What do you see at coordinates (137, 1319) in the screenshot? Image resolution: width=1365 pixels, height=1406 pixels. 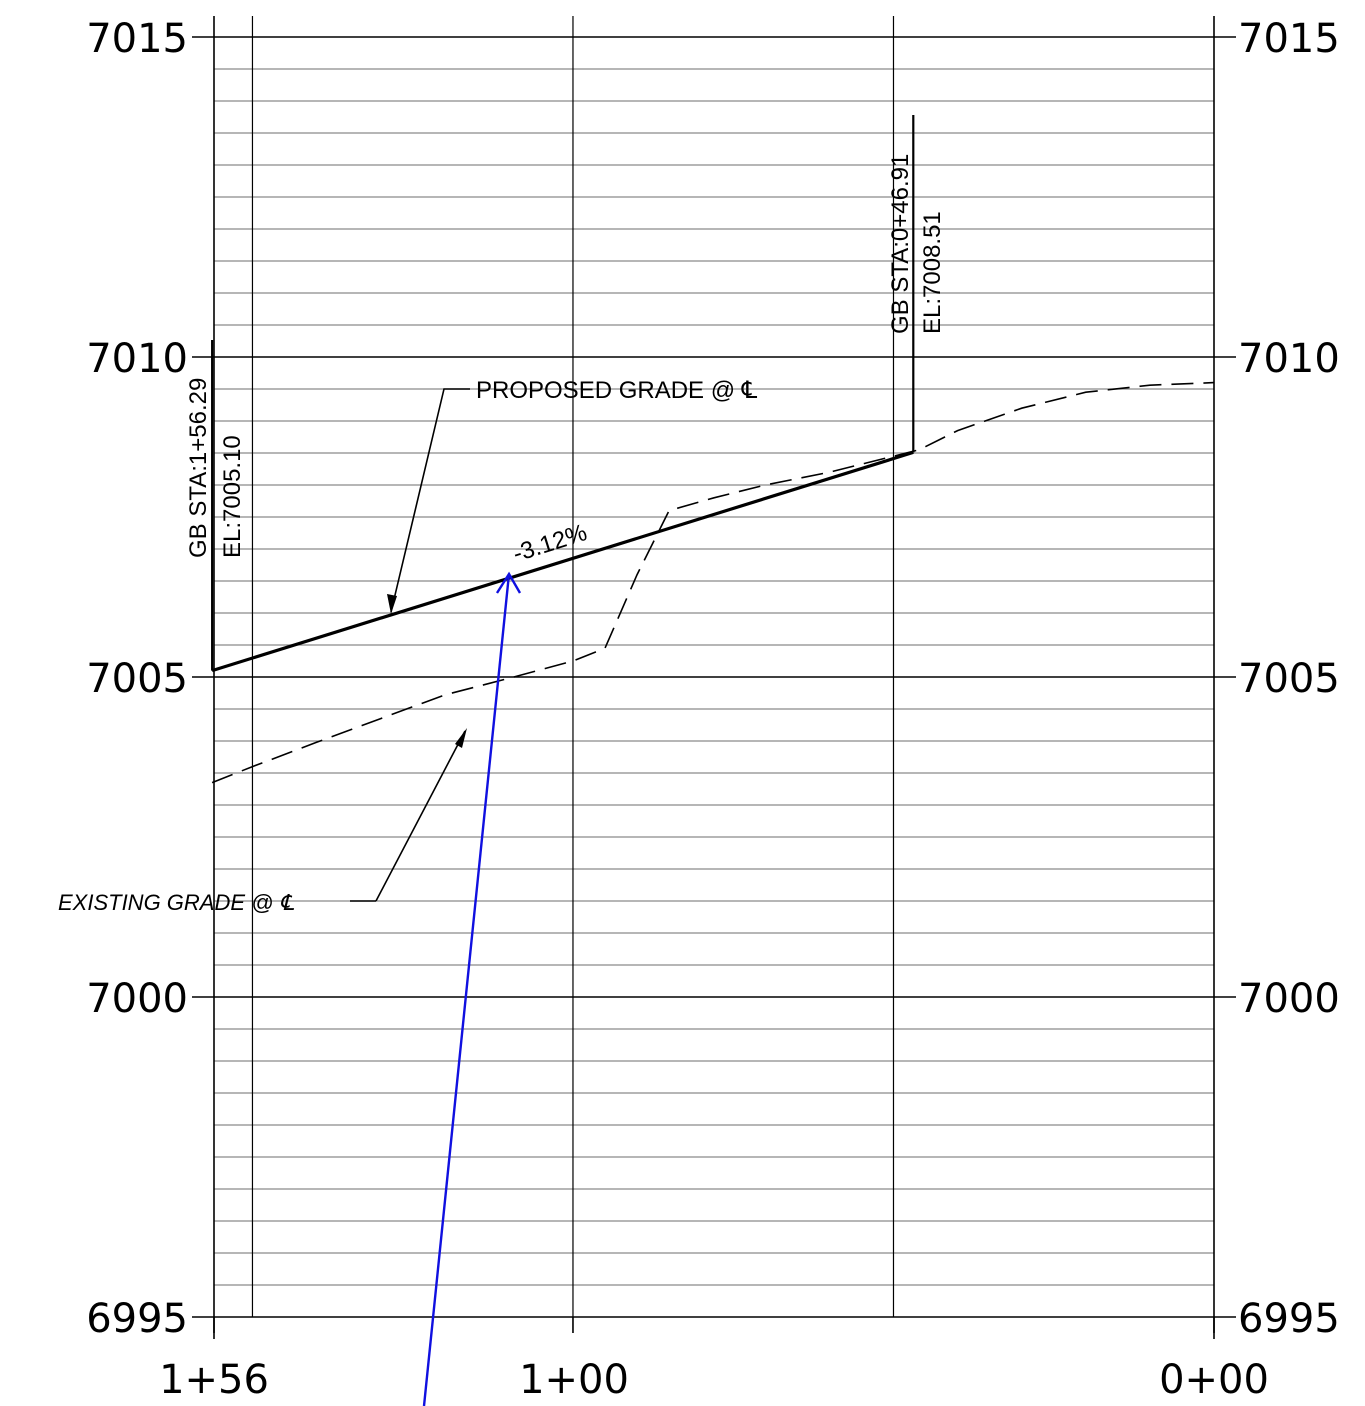 I see `y-tick-label-left: 6995` at bounding box center [137, 1319].